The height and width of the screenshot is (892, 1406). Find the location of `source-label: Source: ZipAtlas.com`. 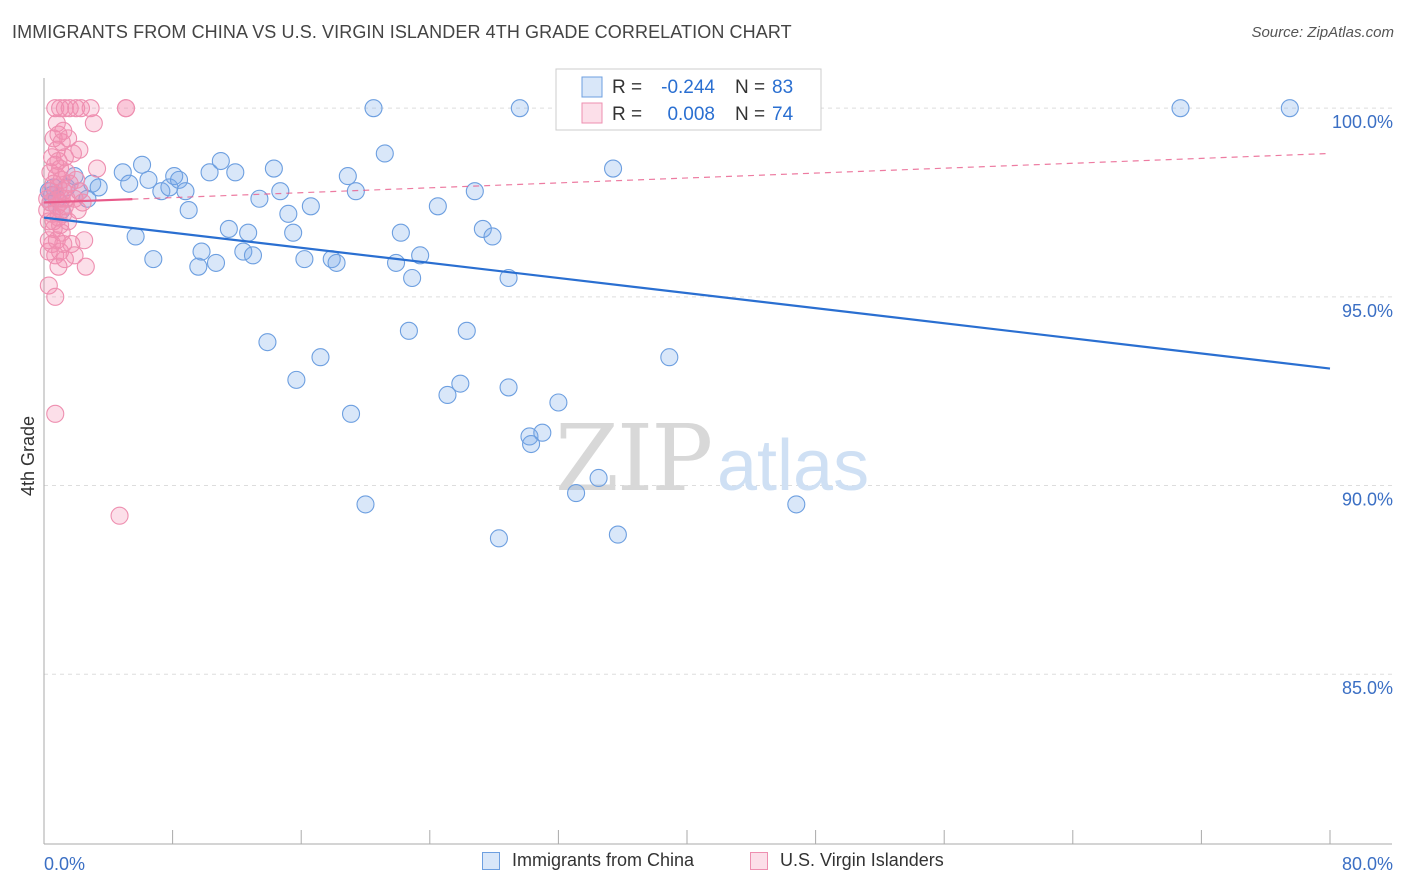

source-label: Source: ZipAtlas.com is located at coordinates (1322, 32).